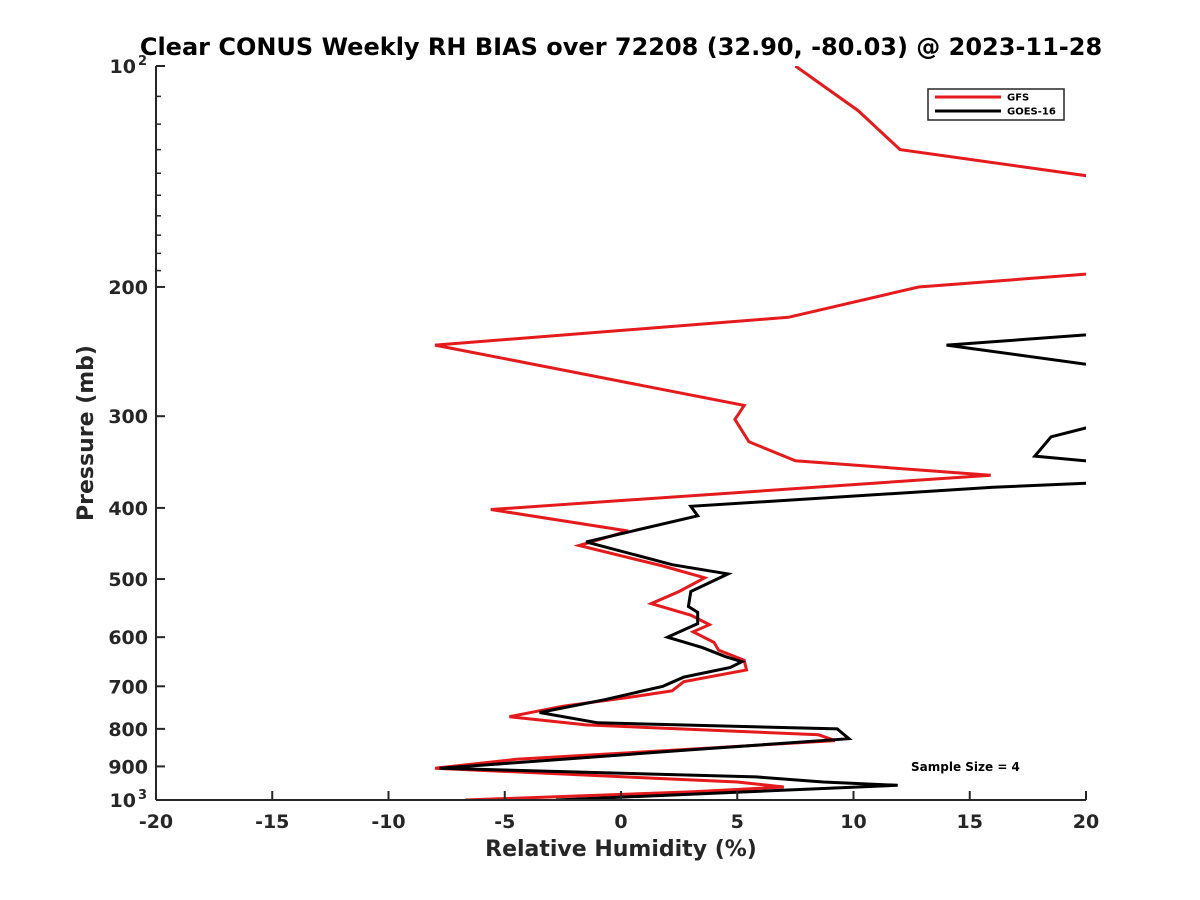 The width and height of the screenshot is (1200, 900). Describe the element at coordinates (128, 417) in the screenshot. I see `y-tick-label: 300` at that location.